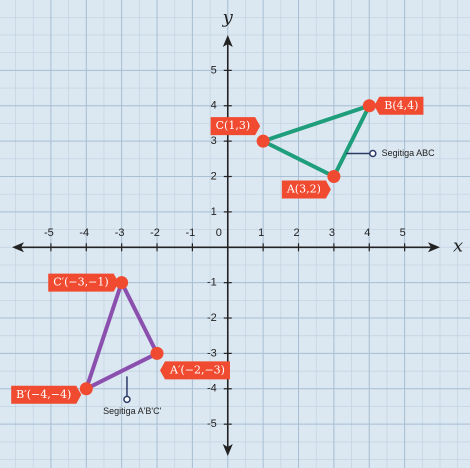  Describe the element at coordinates (155, 233) in the screenshot. I see `x-tick-label: -2` at that location.